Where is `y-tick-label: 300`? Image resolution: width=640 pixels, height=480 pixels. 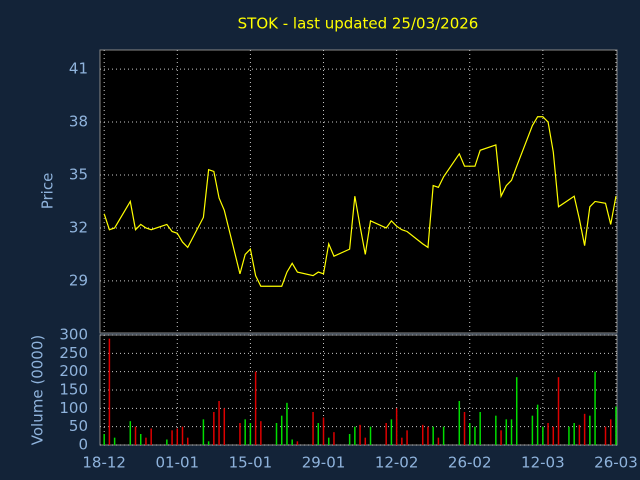 y-tick-label: 300 is located at coordinates (73, 335).